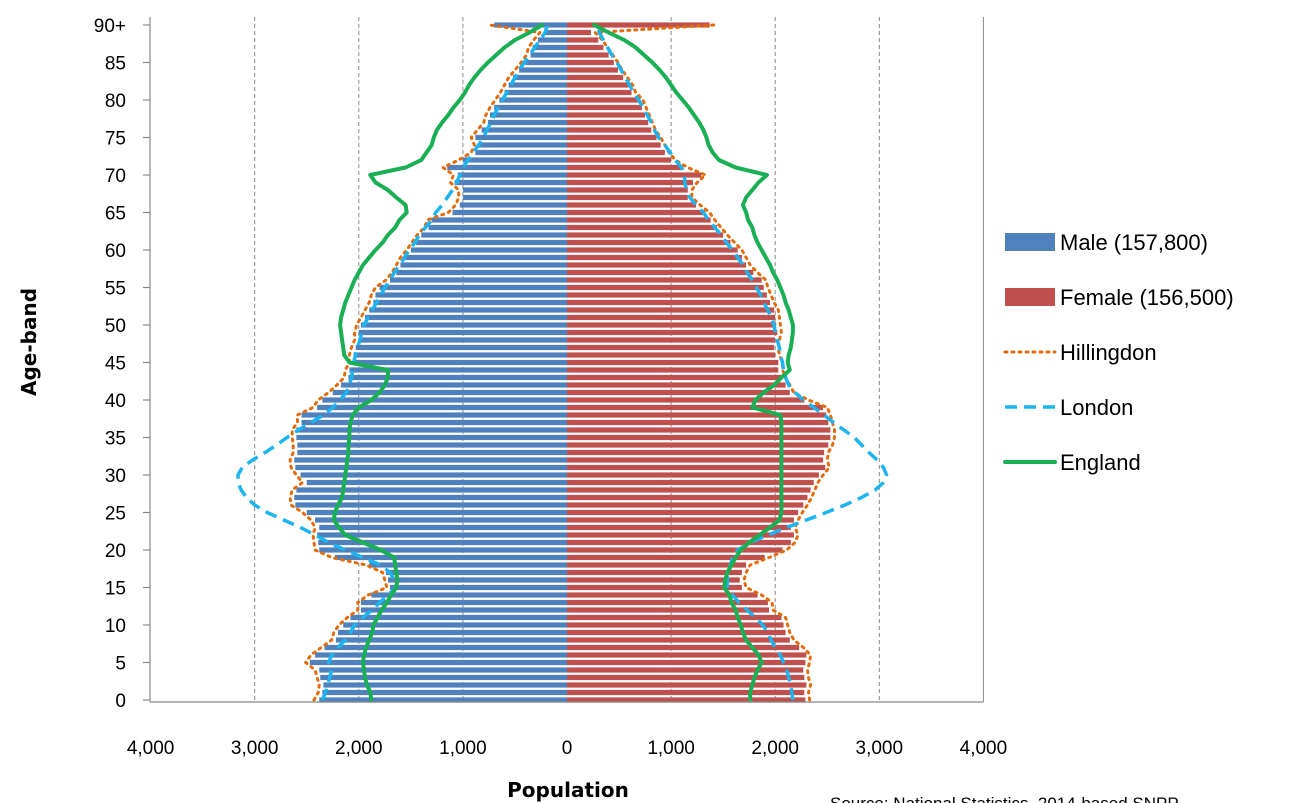 The height and width of the screenshot is (803, 1289). What do you see at coordinates (115, 401) in the screenshot?
I see `y-tick-label: 40` at bounding box center [115, 401].